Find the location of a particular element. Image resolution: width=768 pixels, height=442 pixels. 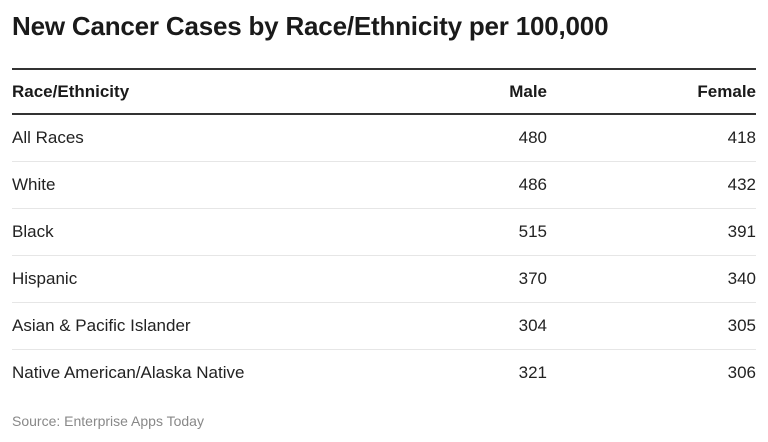

race-cell: Asian & Pacific Islander is located at coordinates (101, 325).